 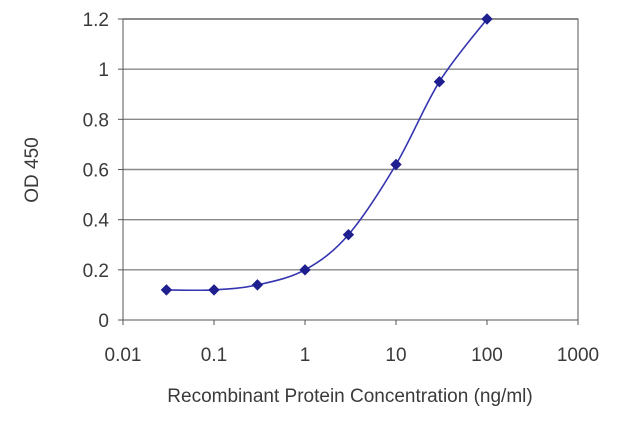 What do you see at coordinates (96, 271) in the screenshot?
I see `y-tick-label-1: 0.2` at bounding box center [96, 271].